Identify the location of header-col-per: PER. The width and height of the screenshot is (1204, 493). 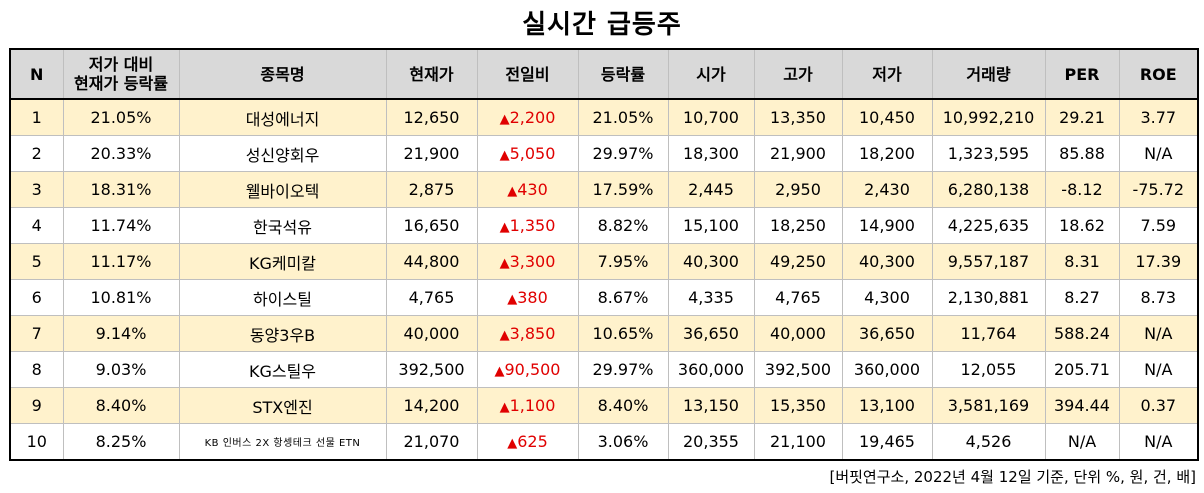
(1082, 74).